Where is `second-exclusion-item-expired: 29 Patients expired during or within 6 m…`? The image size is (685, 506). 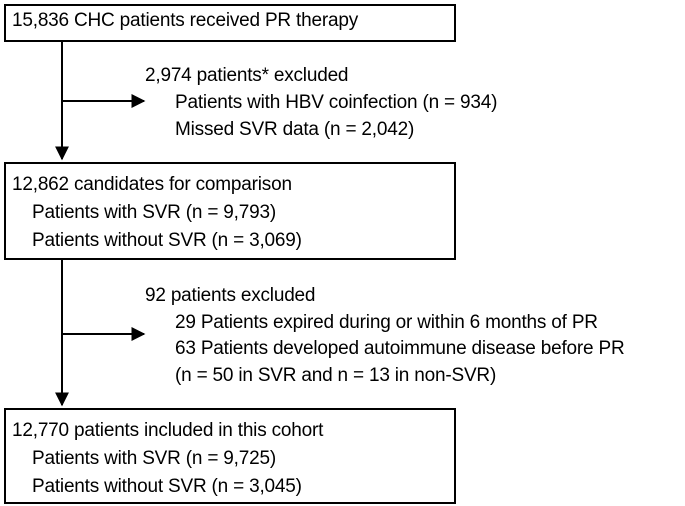
second-exclusion-item-expired: 29 Patients expired during or within 6 m… is located at coordinates (386, 322).